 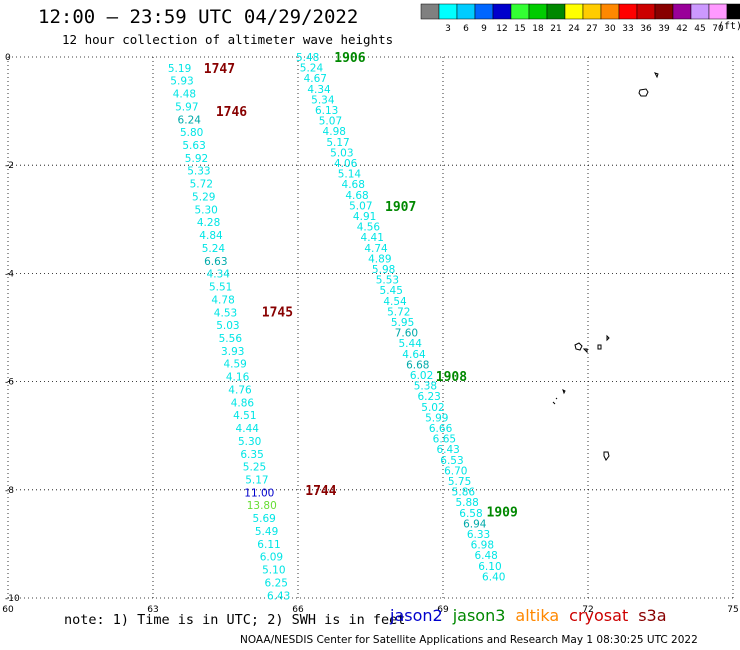 What do you see at coordinates (587, 610) in the screenshot?
I see `x-tick-label: 72` at bounding box center [587, 610].